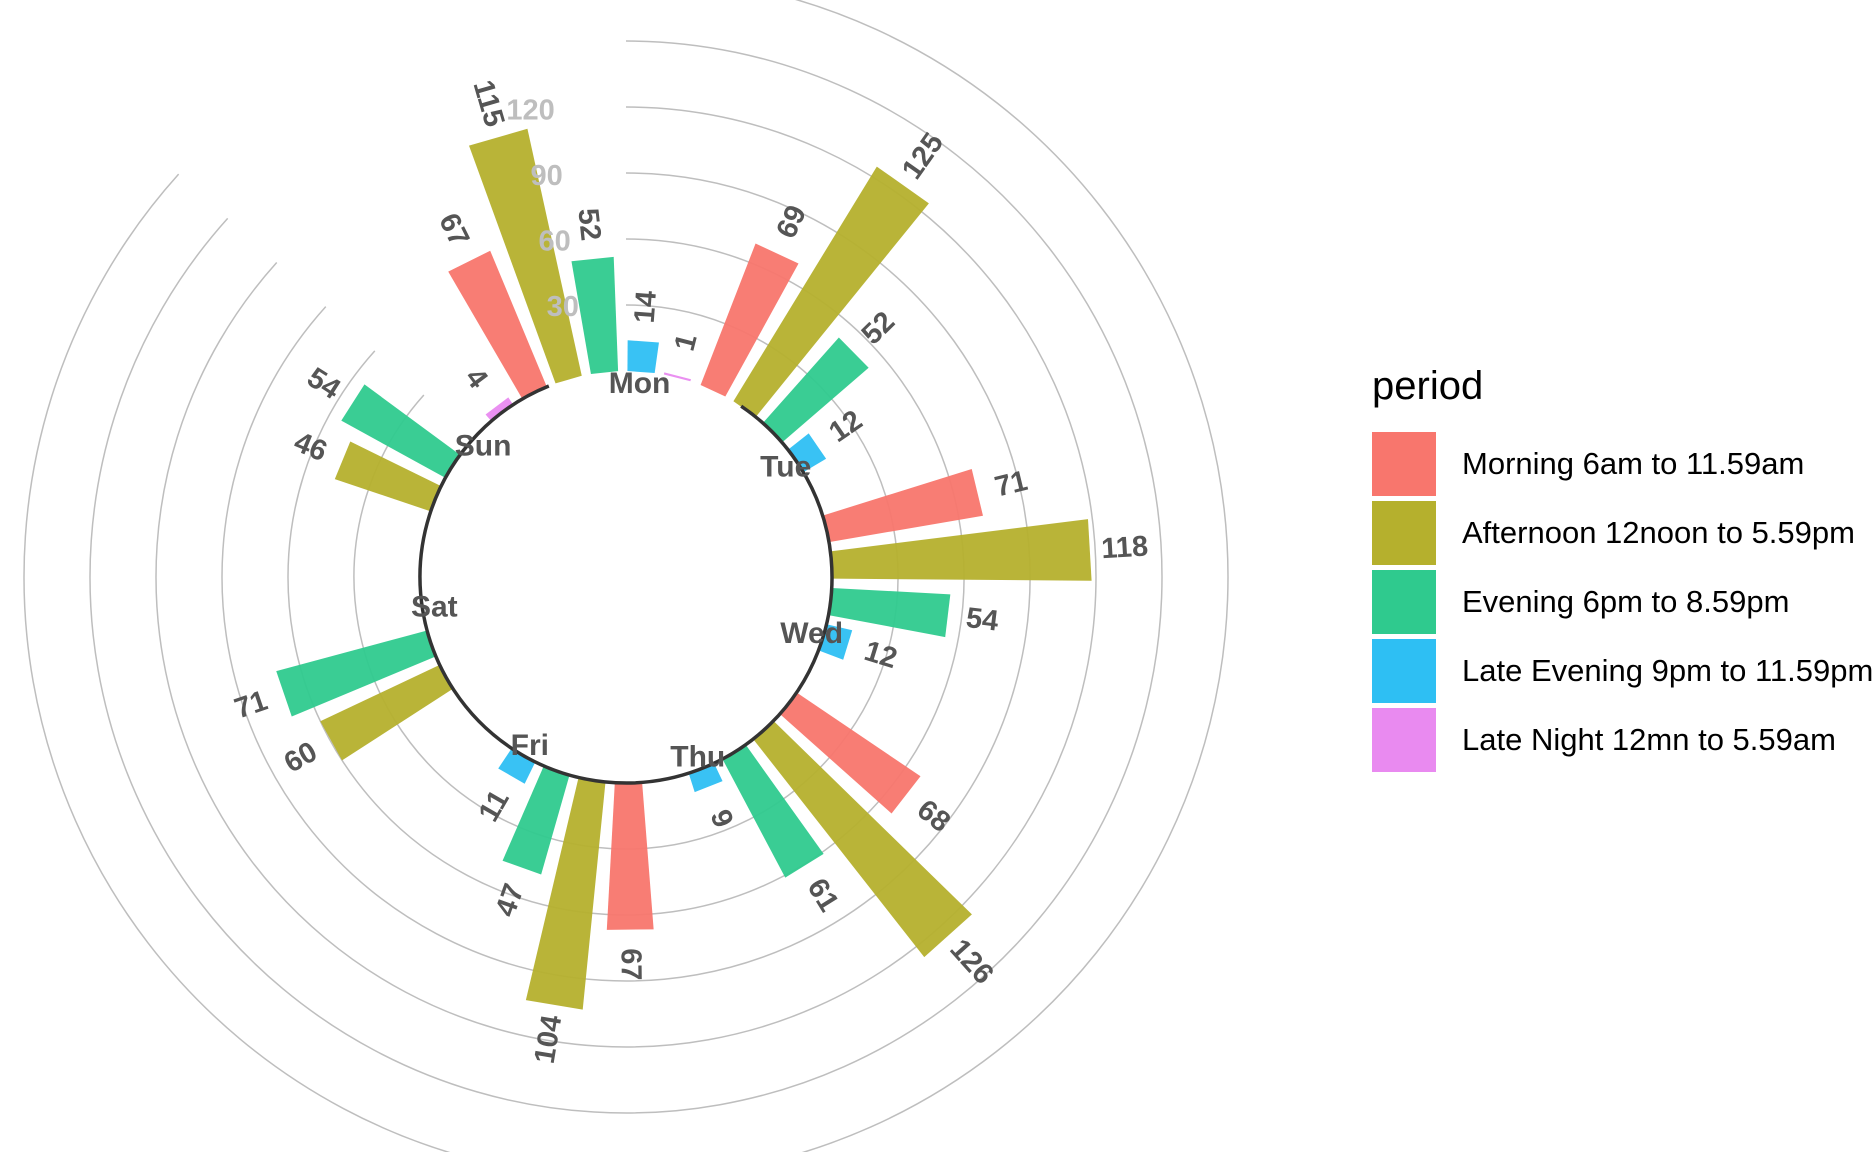 This screenshot has height=1152, width=1872. I want to click on legend-item: Late Night 12mn to 5.59am, so click(1622, 739).